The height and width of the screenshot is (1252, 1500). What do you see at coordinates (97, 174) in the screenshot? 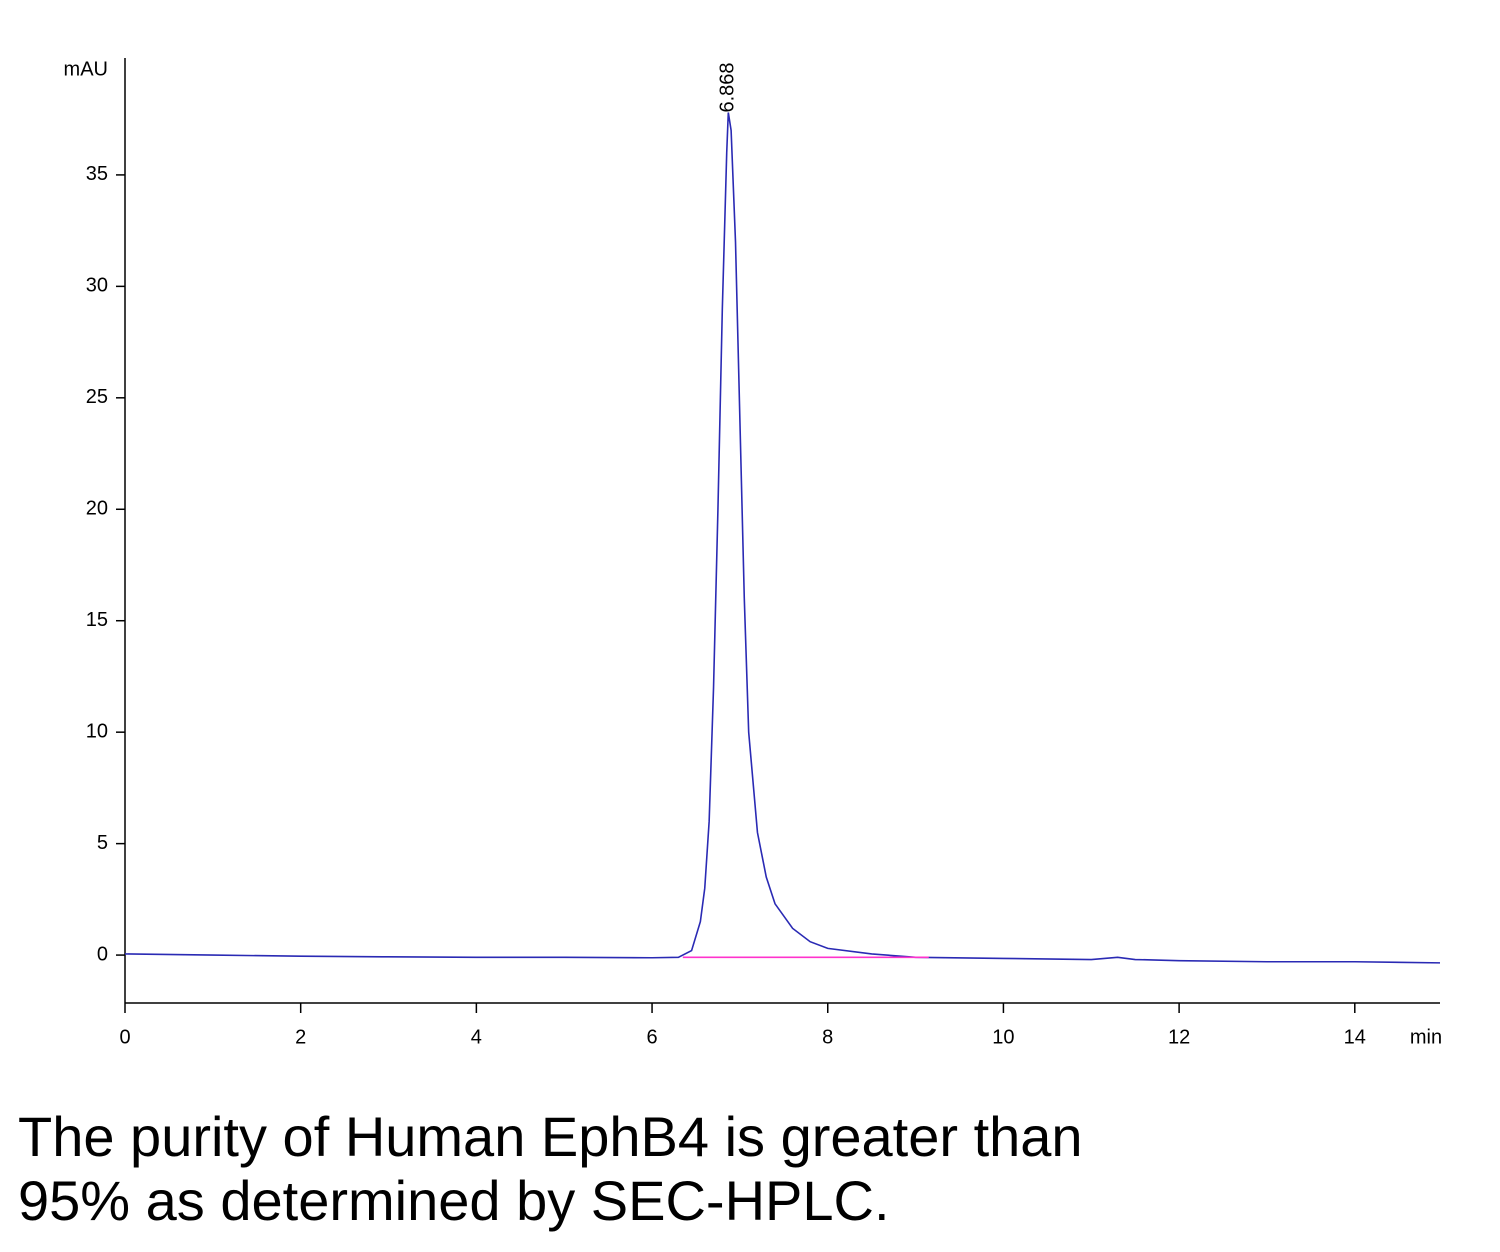
I see `y-tick-label: 35` at bounding box center [97, 174].